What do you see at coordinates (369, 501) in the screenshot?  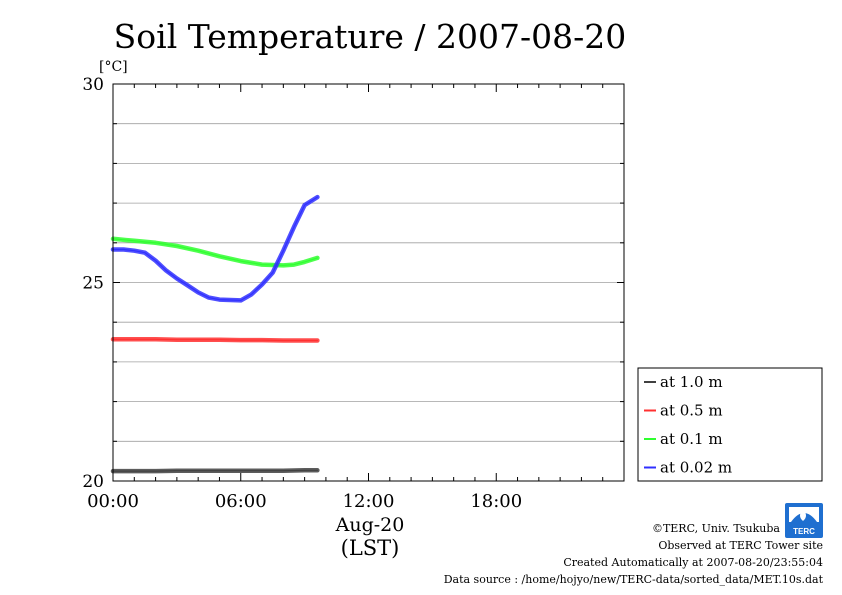 I see `x-tick-label: 12:00` at bounding box center [369, 501].